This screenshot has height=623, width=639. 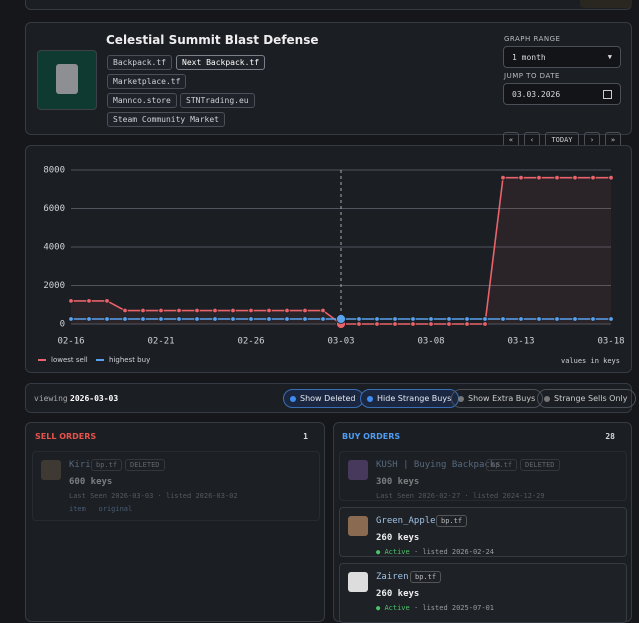 I want to click on toggle: Show Extra Buys, so click(x=497, y=398).